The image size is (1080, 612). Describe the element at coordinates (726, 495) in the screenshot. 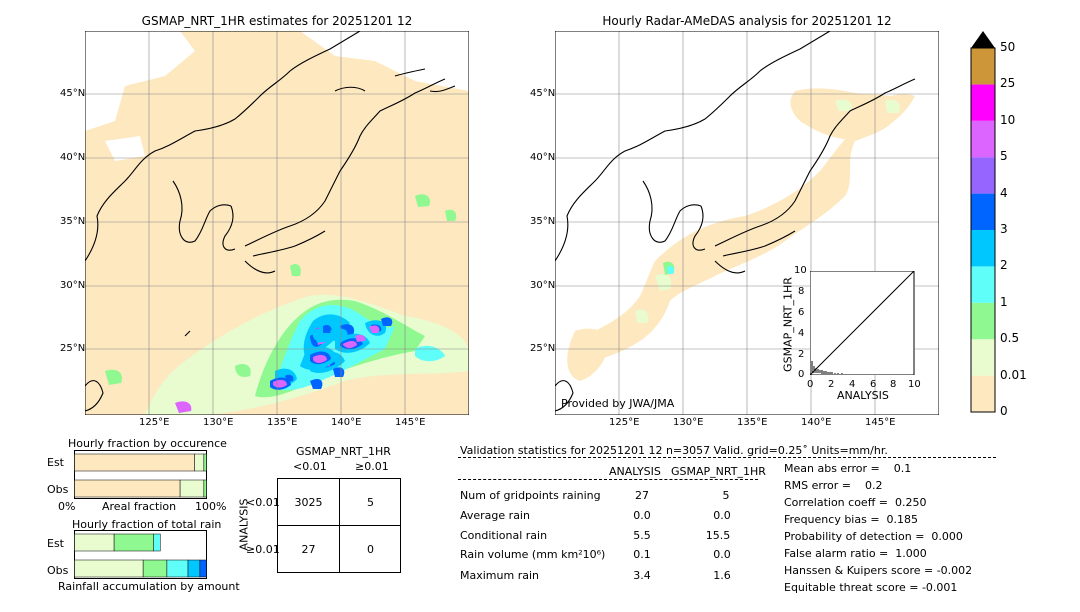

I see `stat-gsmap: 5` at that location.